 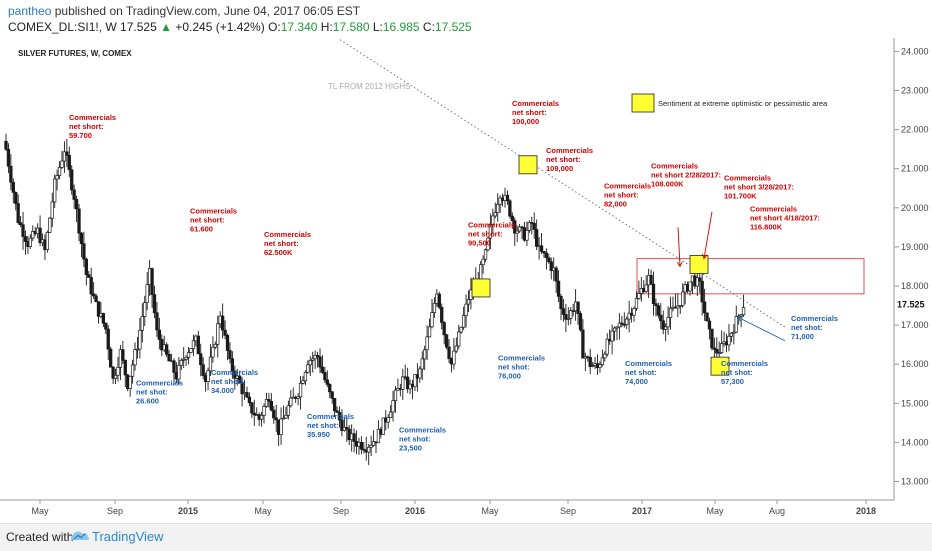 I want to click on close-value: 17.525, so click(x=453, y=27).